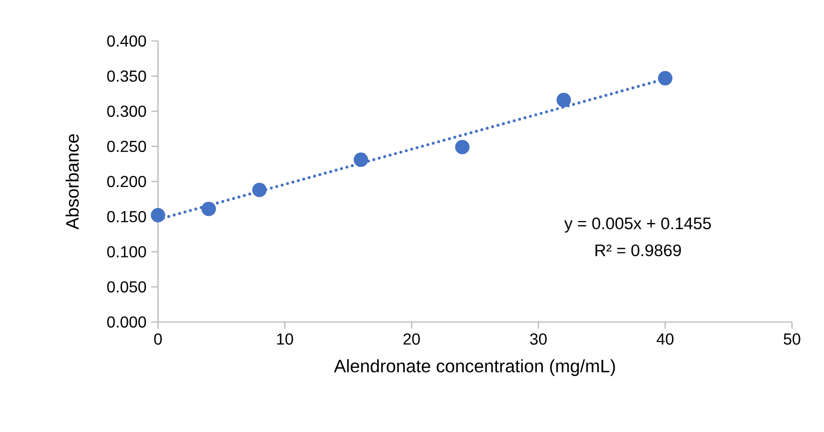  I want to click on x-tick-label: 40, so click(665, 339).